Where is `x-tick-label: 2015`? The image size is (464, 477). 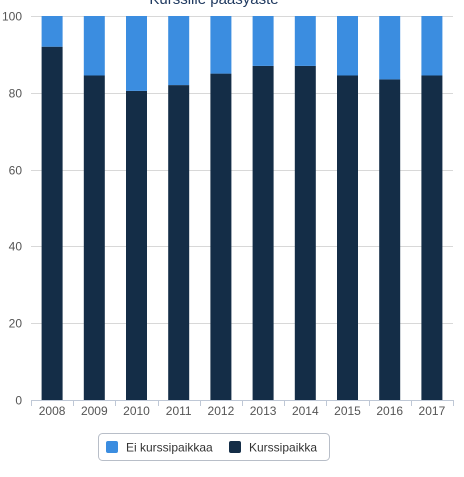
x-tick-label: 2015 is located at coordinates (347, 411).